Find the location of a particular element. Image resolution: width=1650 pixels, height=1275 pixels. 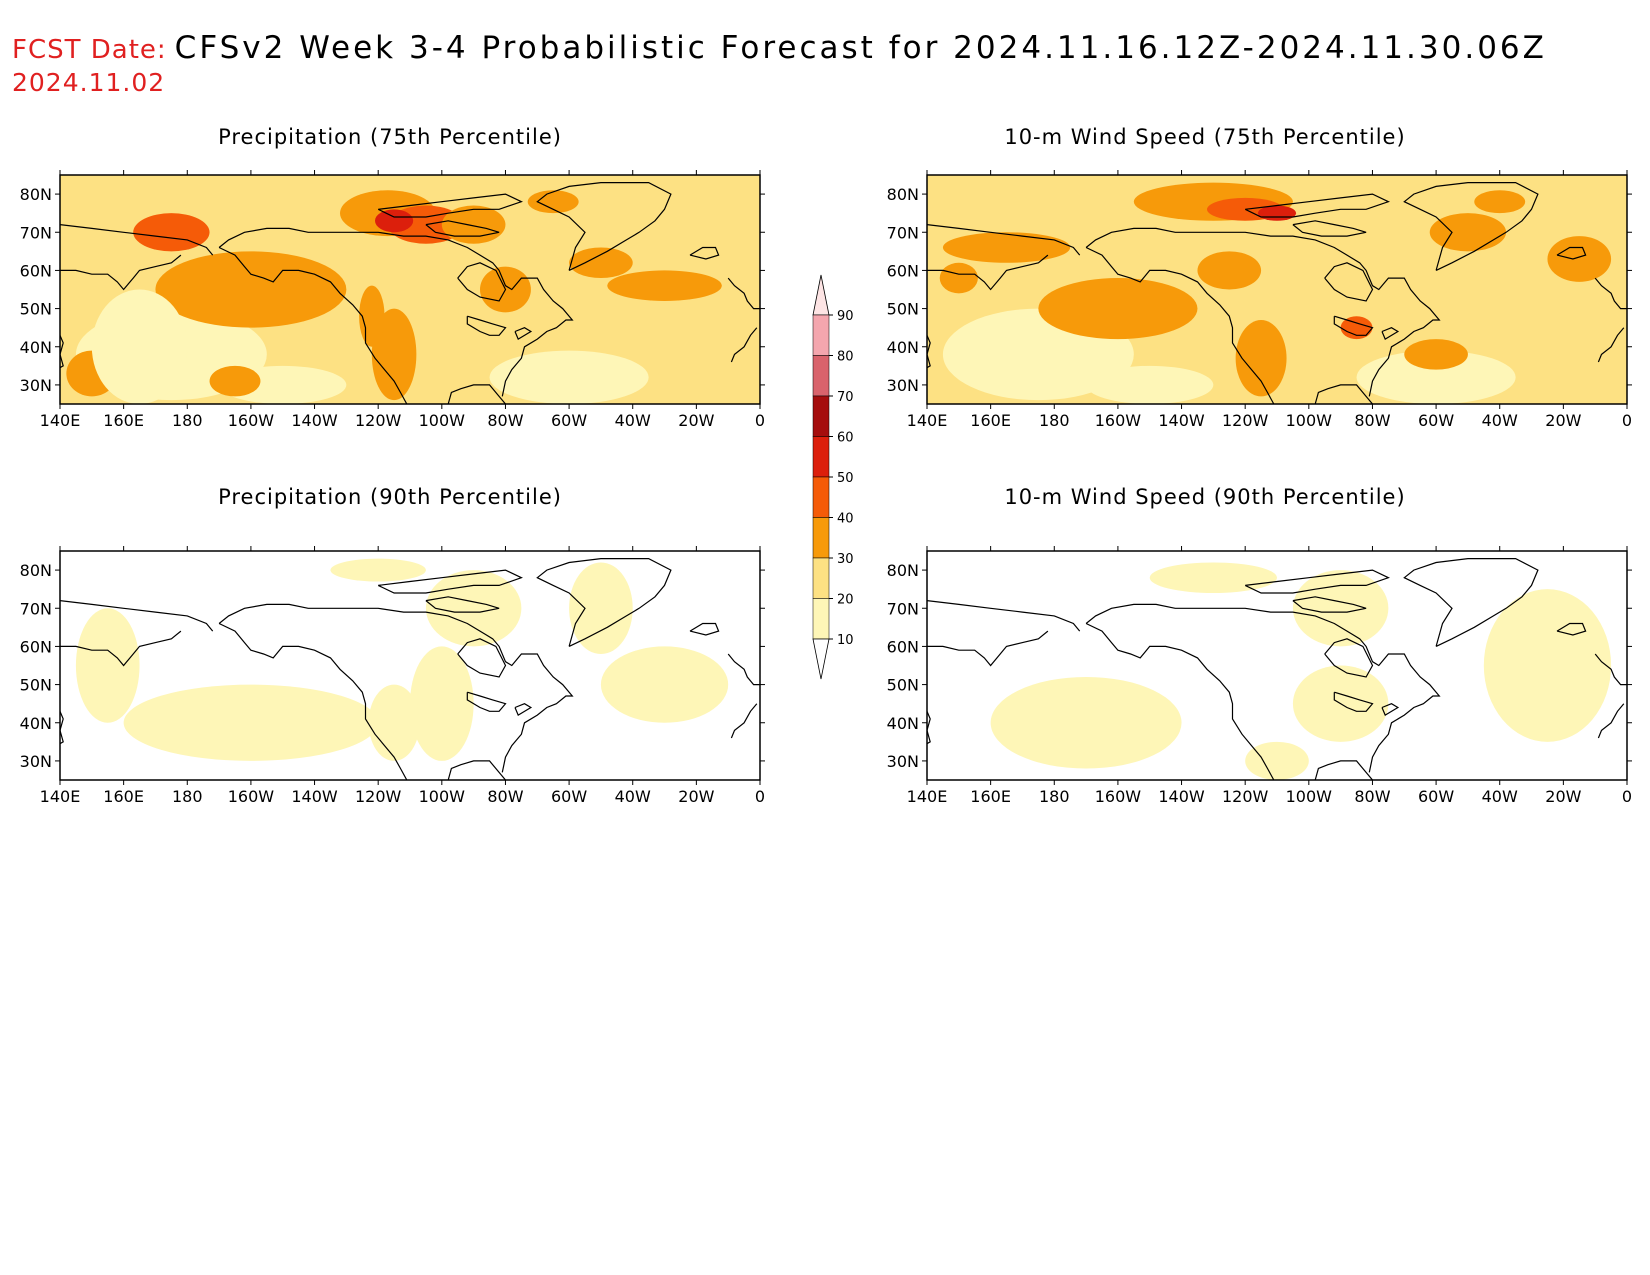

colorbar-label: 70 is located at coordinates (845, 397).